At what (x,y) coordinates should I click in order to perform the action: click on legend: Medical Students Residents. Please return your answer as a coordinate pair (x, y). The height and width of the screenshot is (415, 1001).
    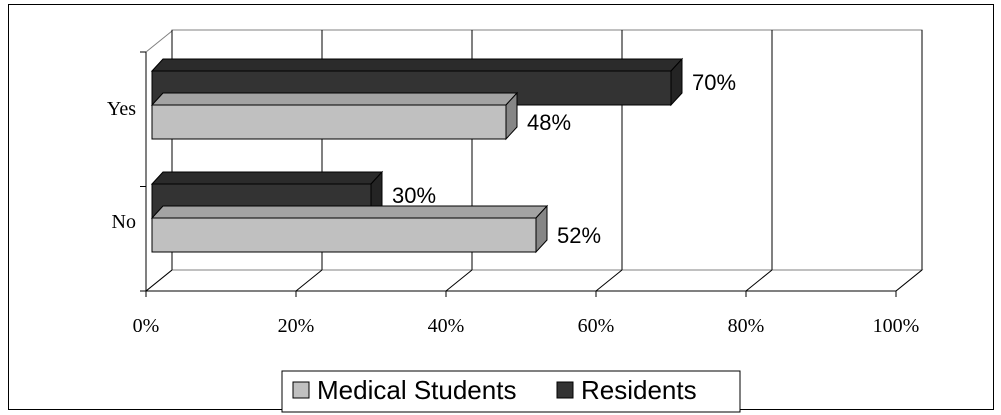
    Looking at the image, I should click on (511, 391).